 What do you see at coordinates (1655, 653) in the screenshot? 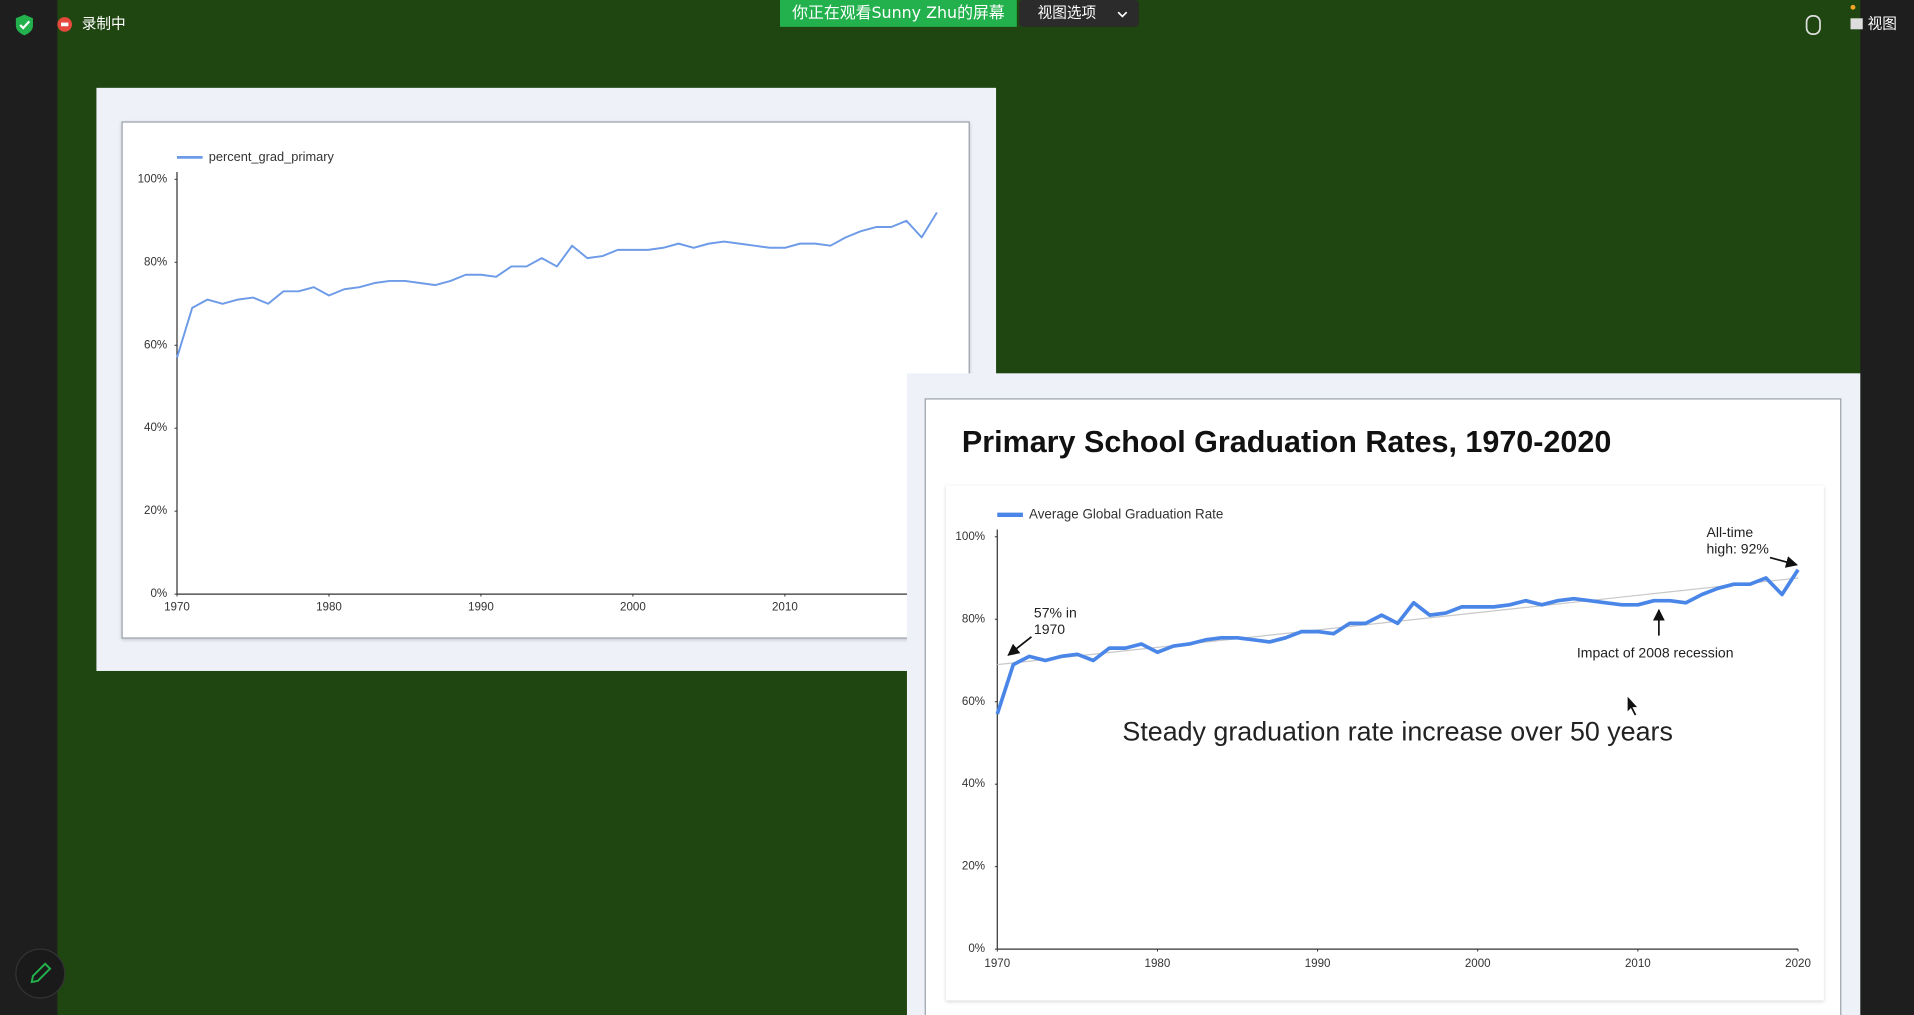
I see `annotation: Impact of 2008 recession` at bounding box center [1655, 653].